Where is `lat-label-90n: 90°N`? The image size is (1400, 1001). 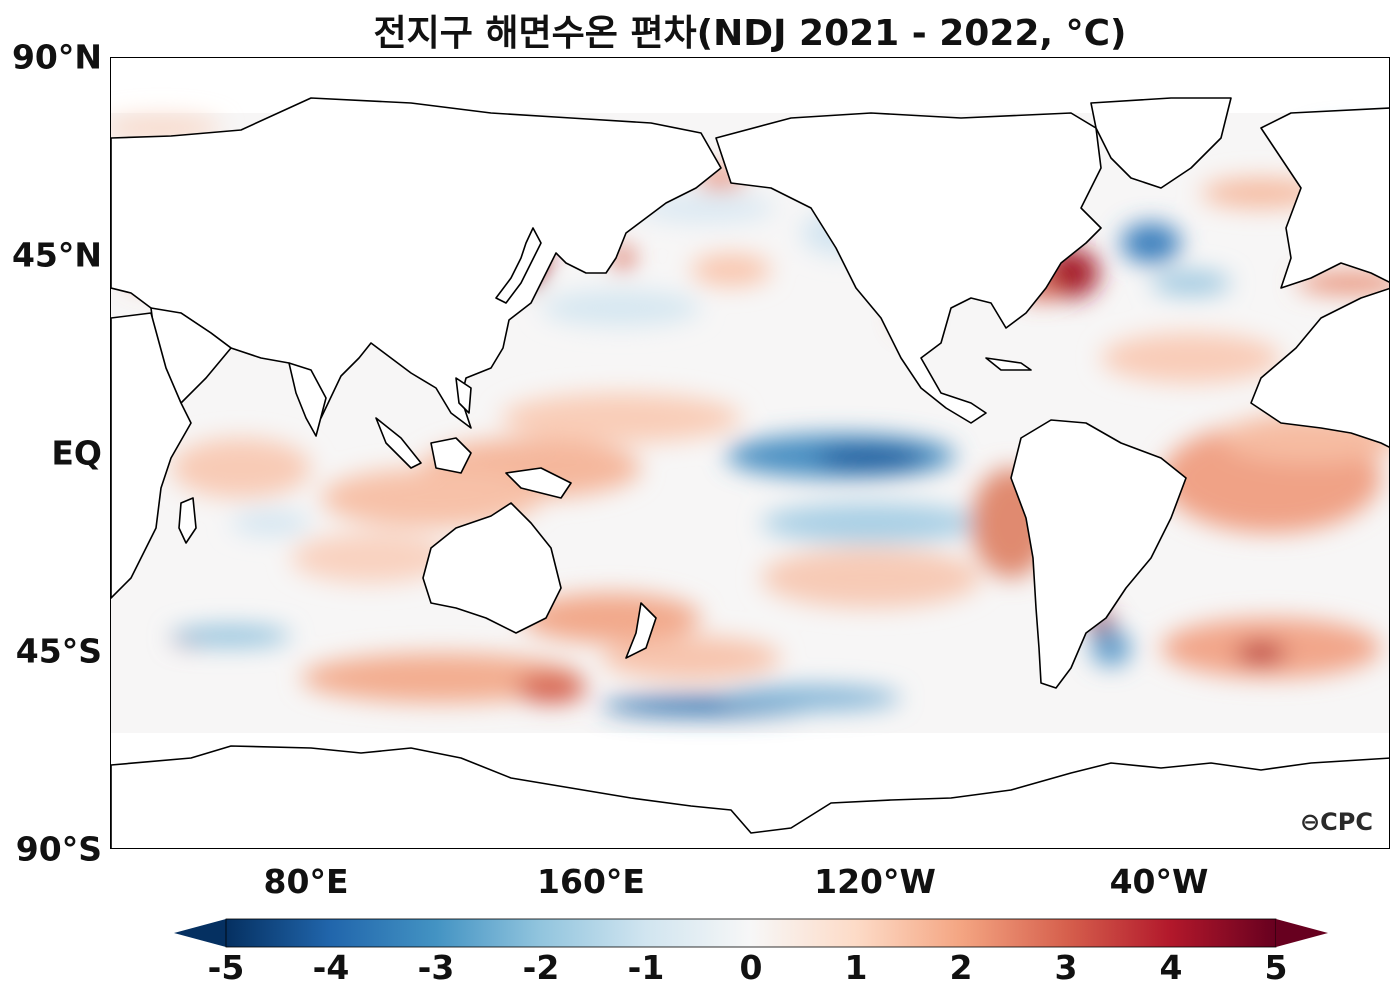 lat-label-90n: 90°N is located at coordinates (56, 57).